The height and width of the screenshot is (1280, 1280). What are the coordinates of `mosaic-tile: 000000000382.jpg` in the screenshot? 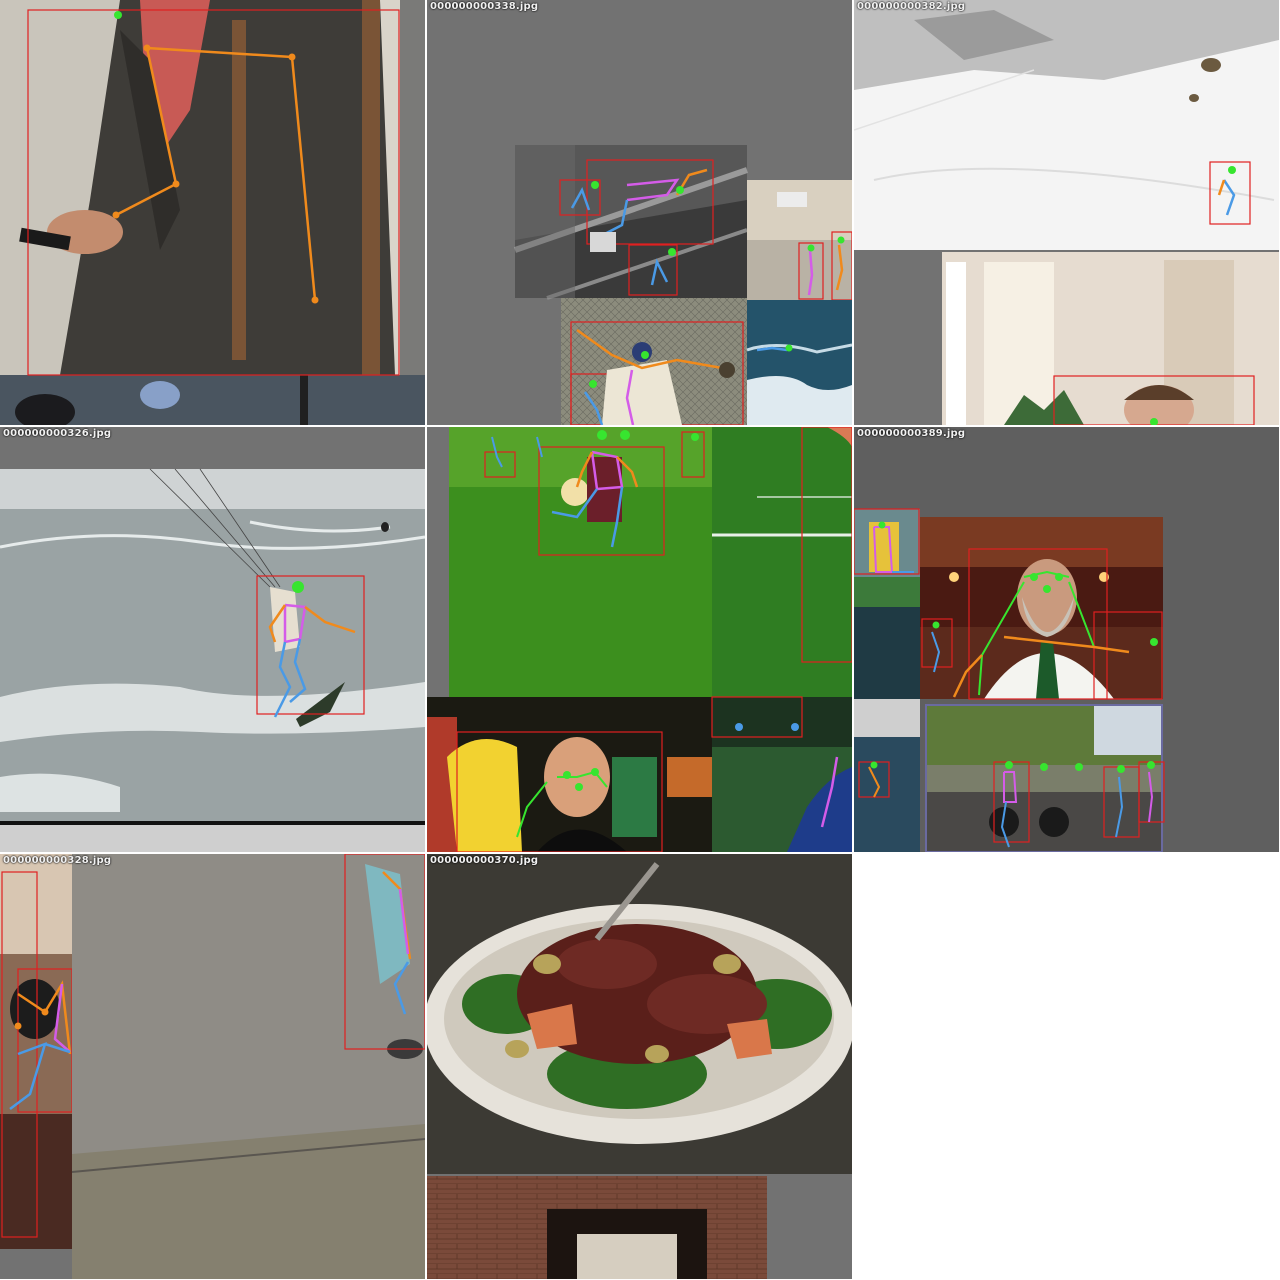 It's located at (1066, 212).